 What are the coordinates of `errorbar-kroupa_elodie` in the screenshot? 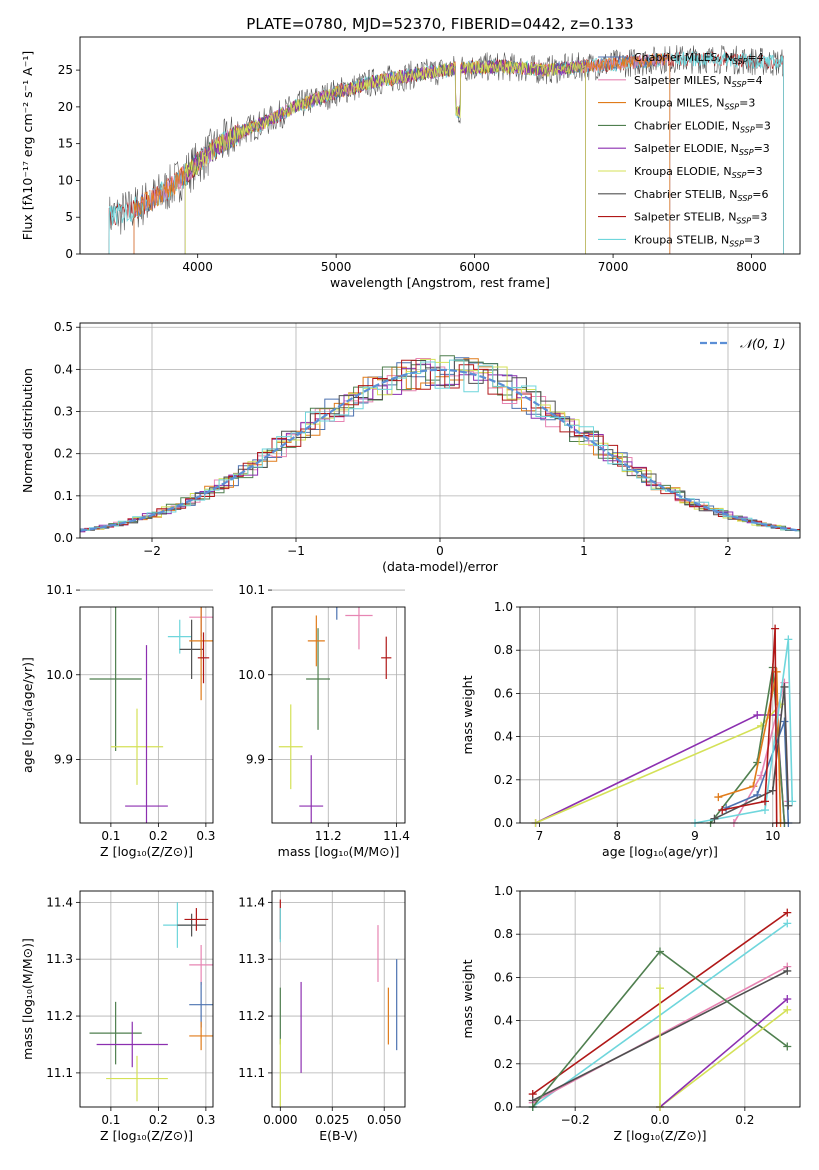 It's located at (290, 747).